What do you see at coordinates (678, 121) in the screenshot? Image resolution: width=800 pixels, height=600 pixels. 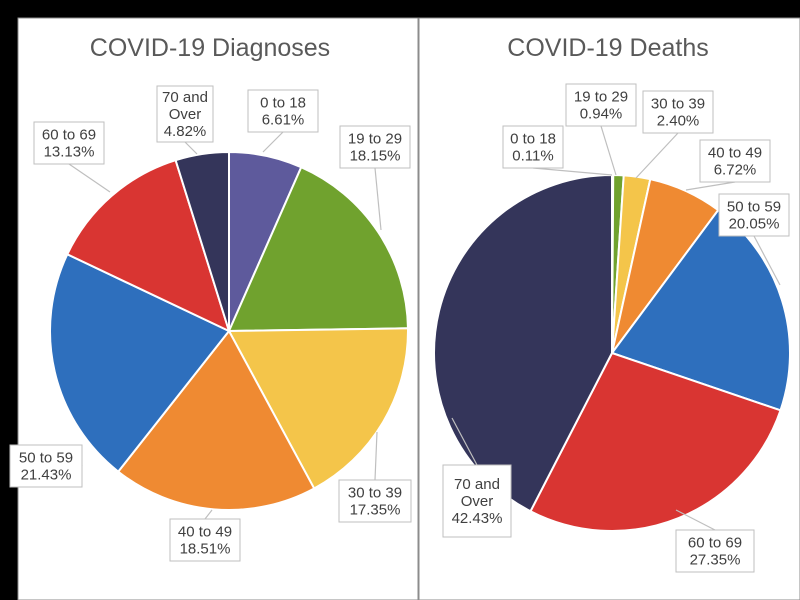 I see `label-percent: 2.40%` at bounding box center [678, 121].